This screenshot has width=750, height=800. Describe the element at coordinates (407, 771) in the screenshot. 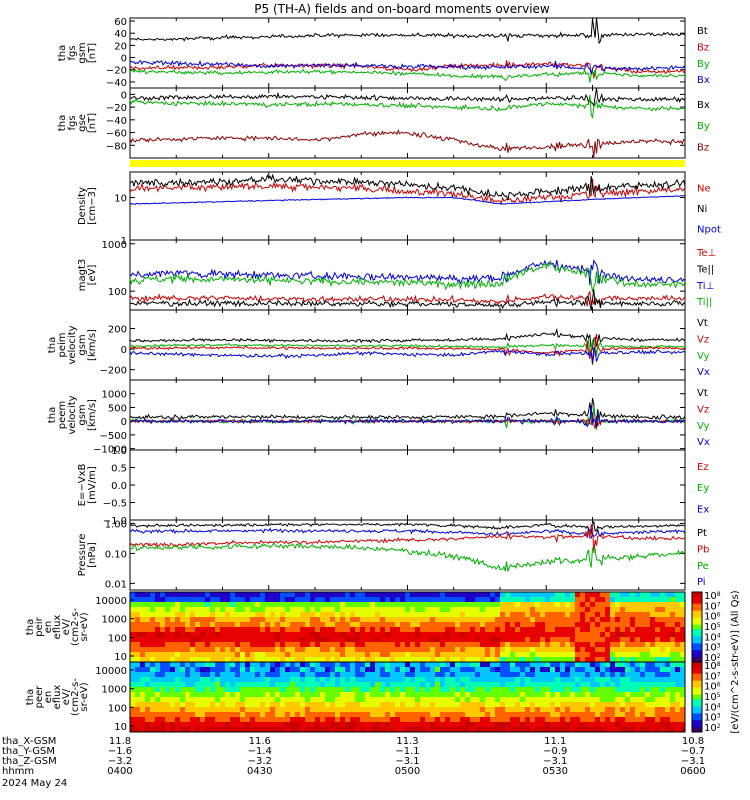

I see `footer-value-t: 0500` at that location.